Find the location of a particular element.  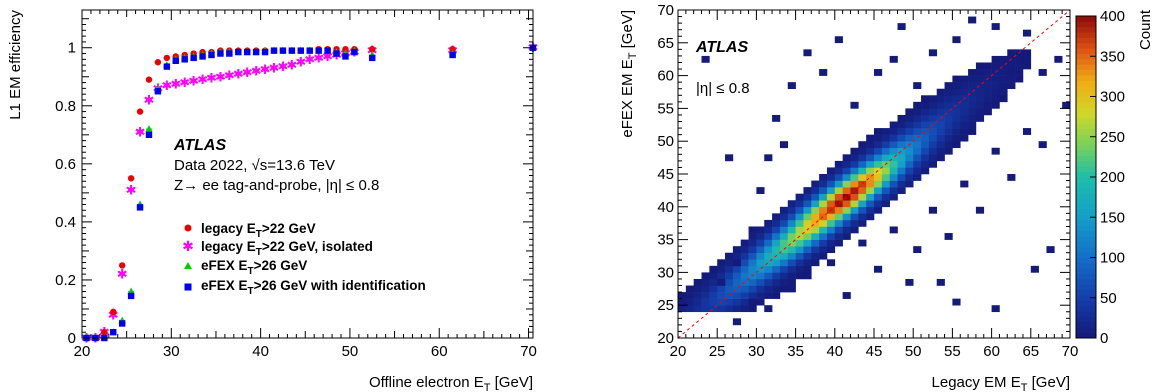

data-point-circle is located at coordinates (140, 111).